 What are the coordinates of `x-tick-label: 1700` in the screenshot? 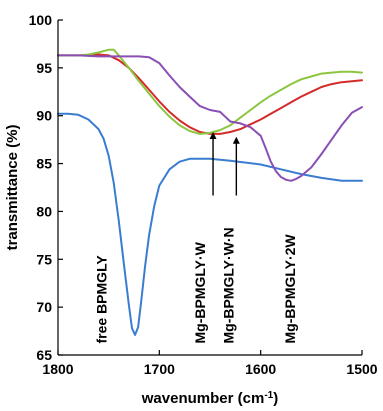 It's located at (159, 369).